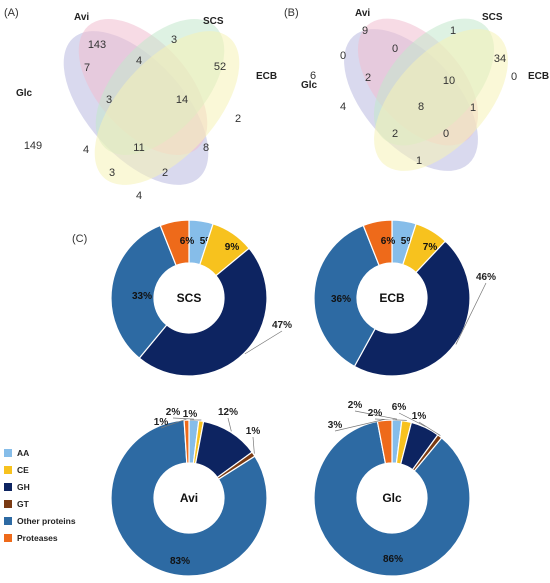 This screenshot has height=583, width=550. I want to click on donut-center-label: Avi, so click(189, 498).